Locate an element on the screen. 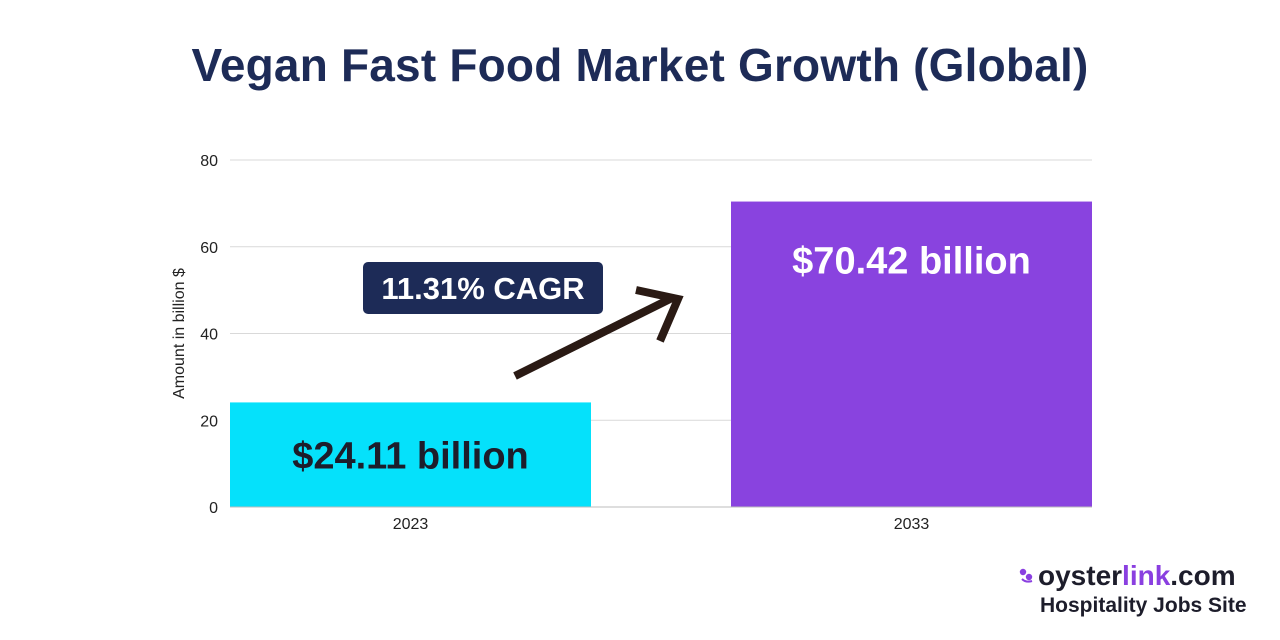 The width and height of the screenshot is (1280, 640). bar-data-label: $24.11 billion is located at coordinates (410, 457).